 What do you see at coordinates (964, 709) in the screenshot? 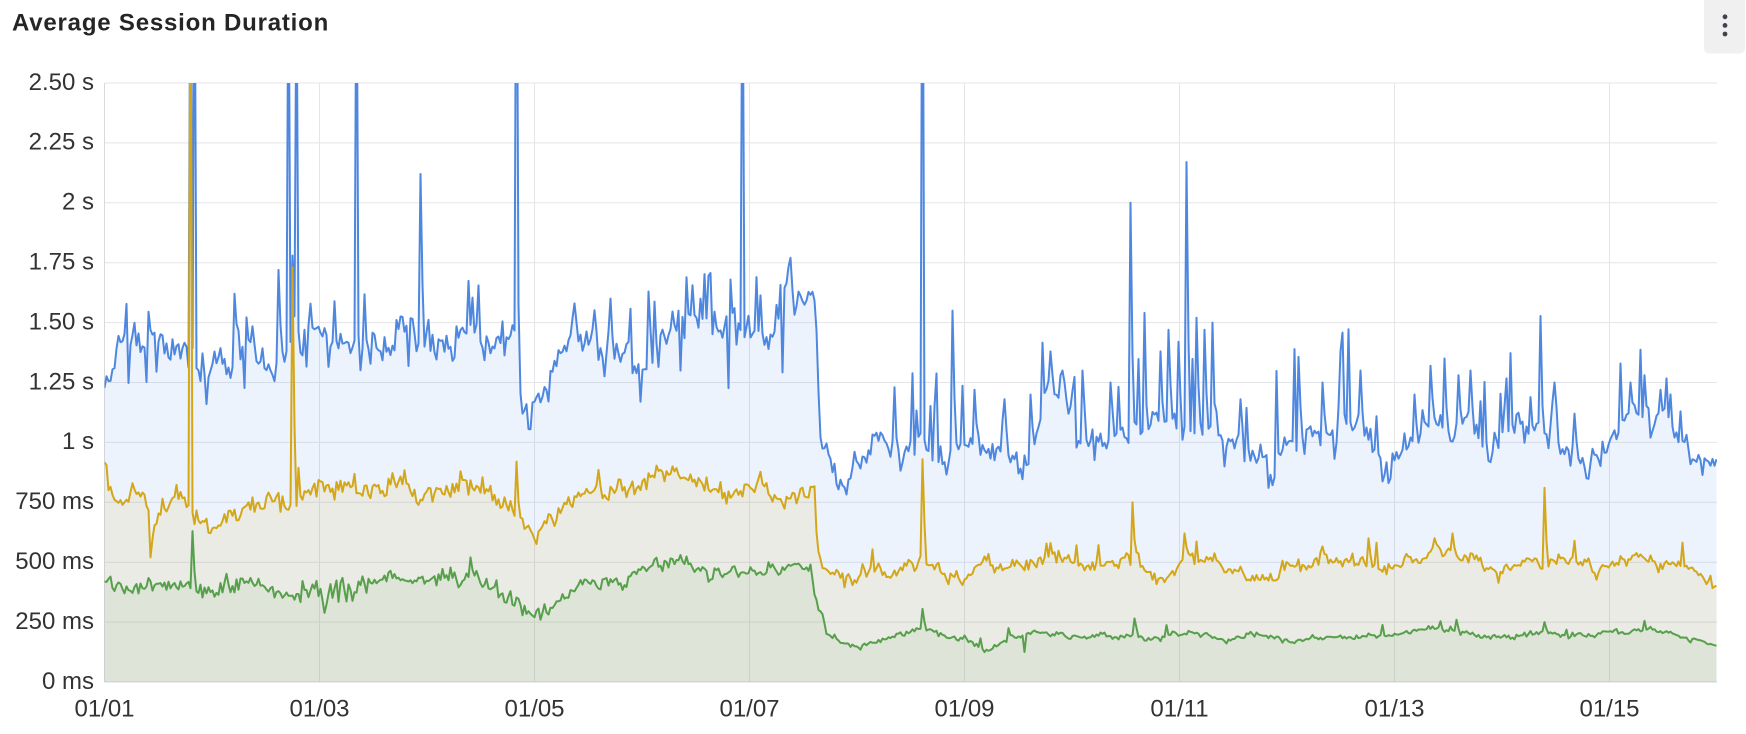
I see `svg-text: 01/09` at bounding box center [964, 709].